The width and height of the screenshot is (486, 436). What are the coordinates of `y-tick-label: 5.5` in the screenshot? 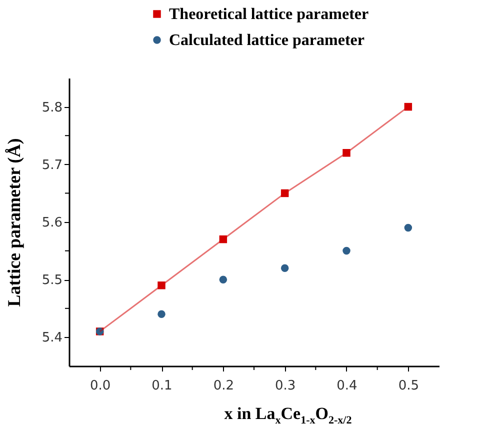 It's located at (52, 280).